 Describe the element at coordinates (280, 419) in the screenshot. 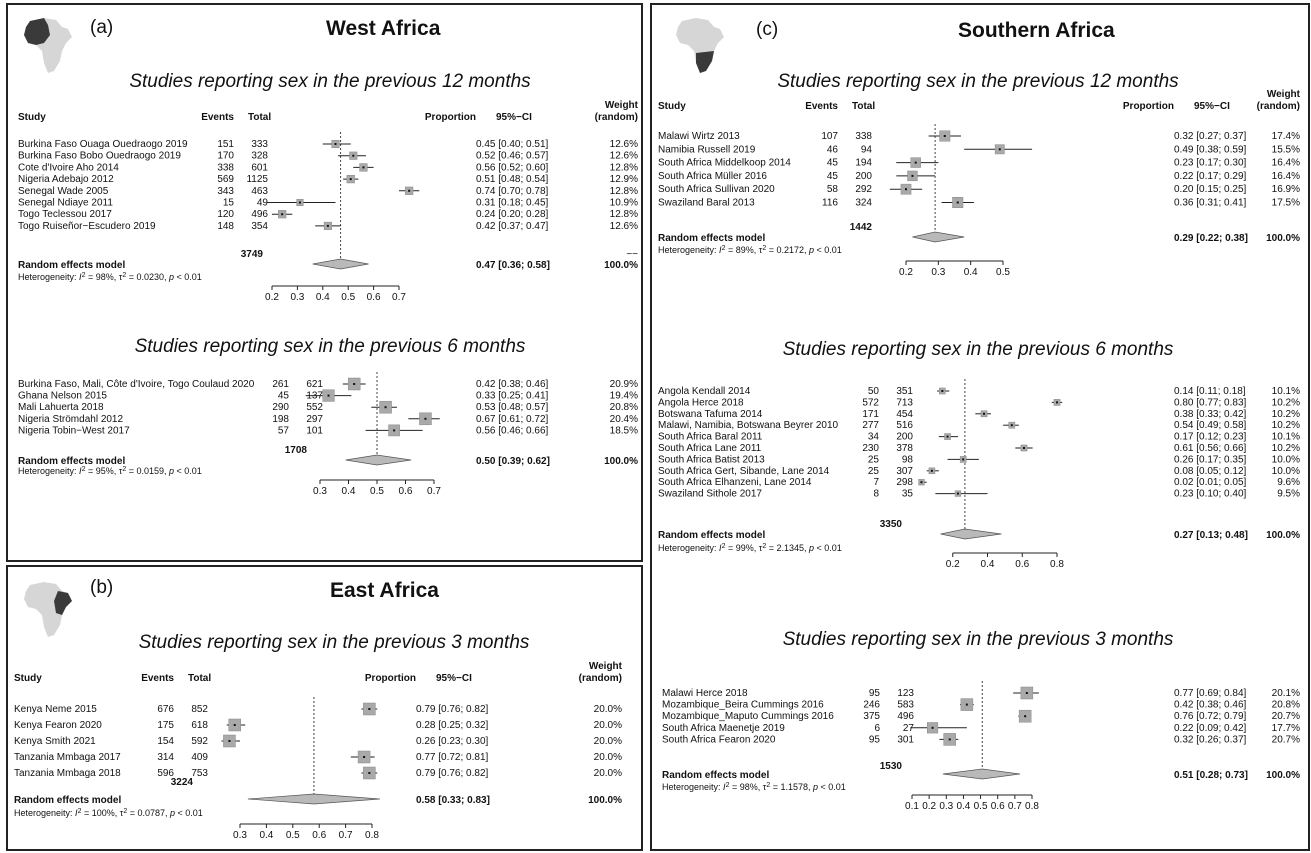

I see `study-events: 198` at that location.